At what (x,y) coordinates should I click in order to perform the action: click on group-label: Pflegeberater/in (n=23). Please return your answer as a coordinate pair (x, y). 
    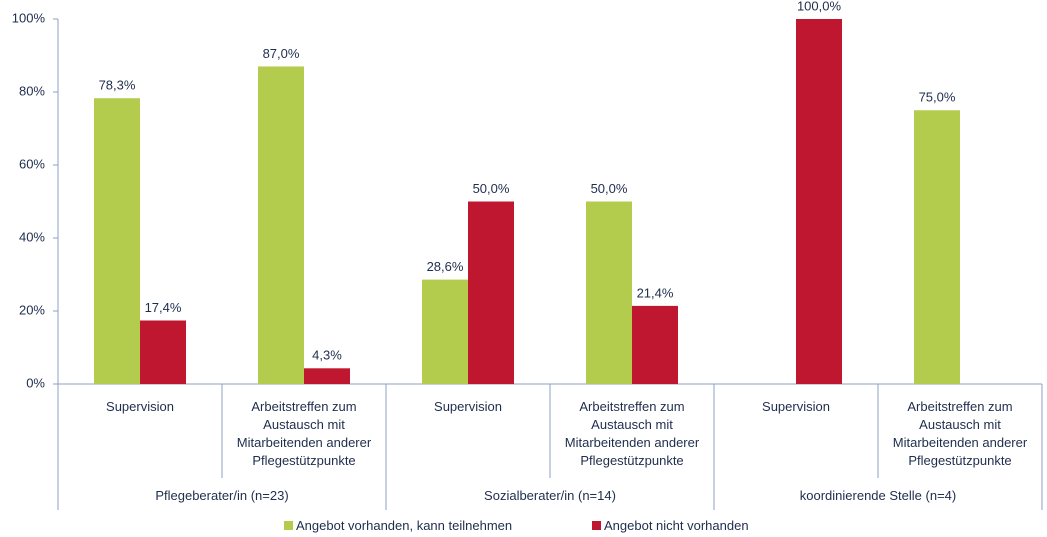
    Looking at the image, I should click on (222, 495).